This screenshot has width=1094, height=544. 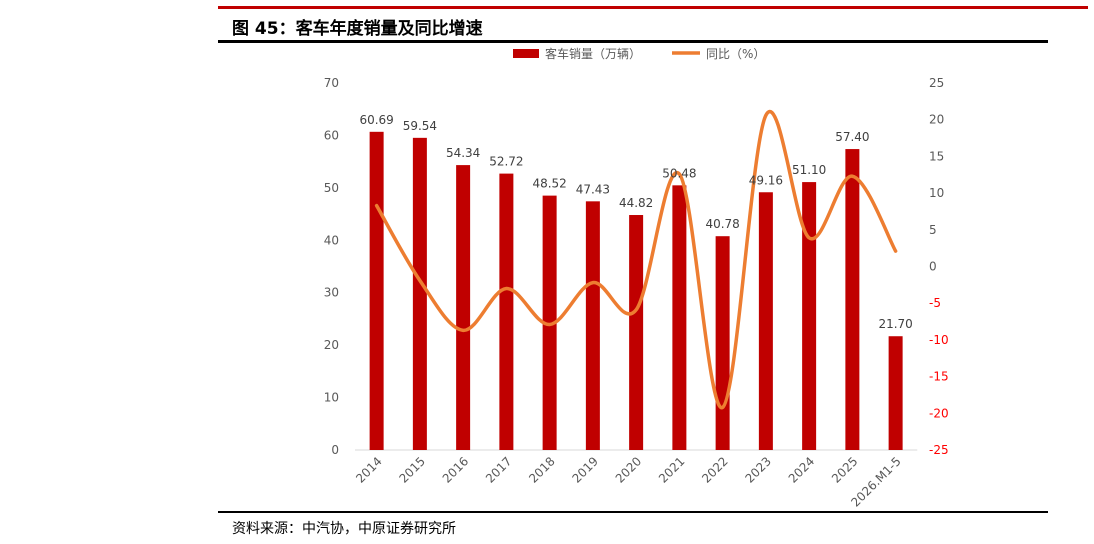 I want to click on y-right-tick-label: 5, so click(x=933, y=230).